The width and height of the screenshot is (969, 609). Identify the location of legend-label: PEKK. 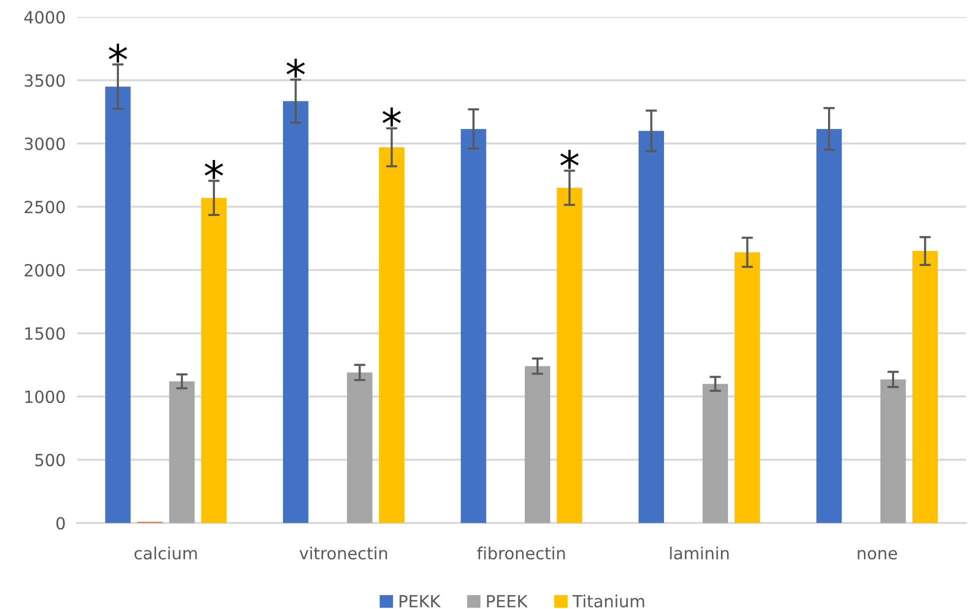
(420, 601).